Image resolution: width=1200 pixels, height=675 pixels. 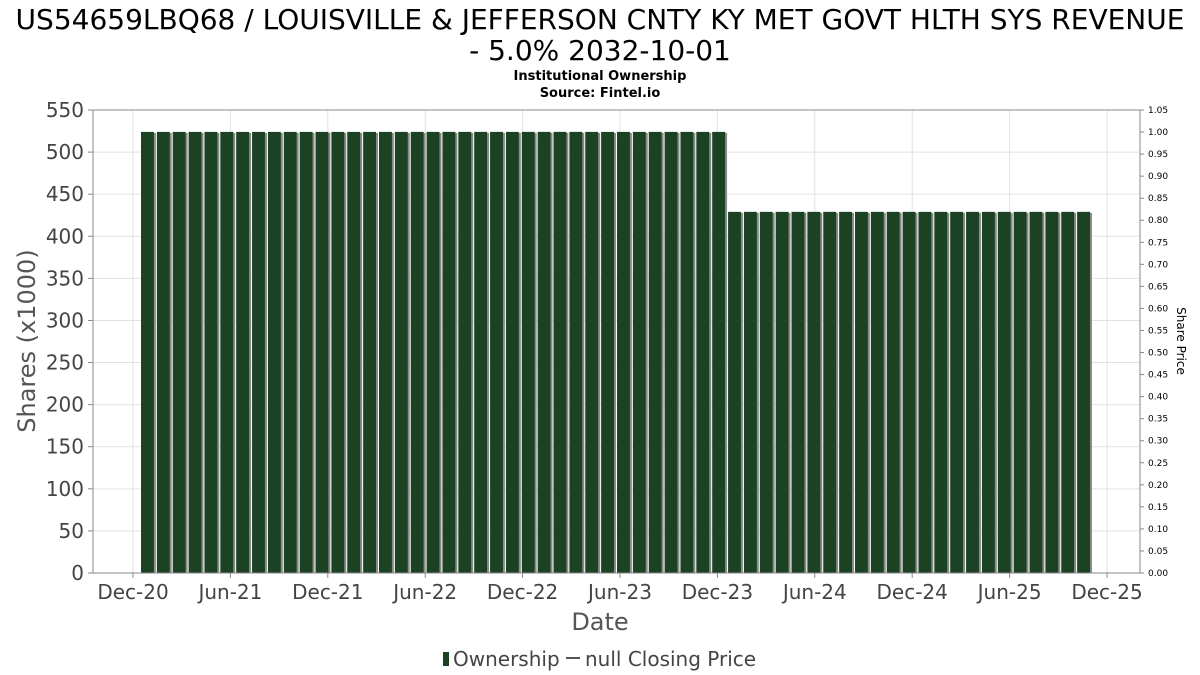 What do you see at coordinates (506, 659) in the screenshot?
I see `legend-ownership-label: Ownership` at bounding box center [506, 659].